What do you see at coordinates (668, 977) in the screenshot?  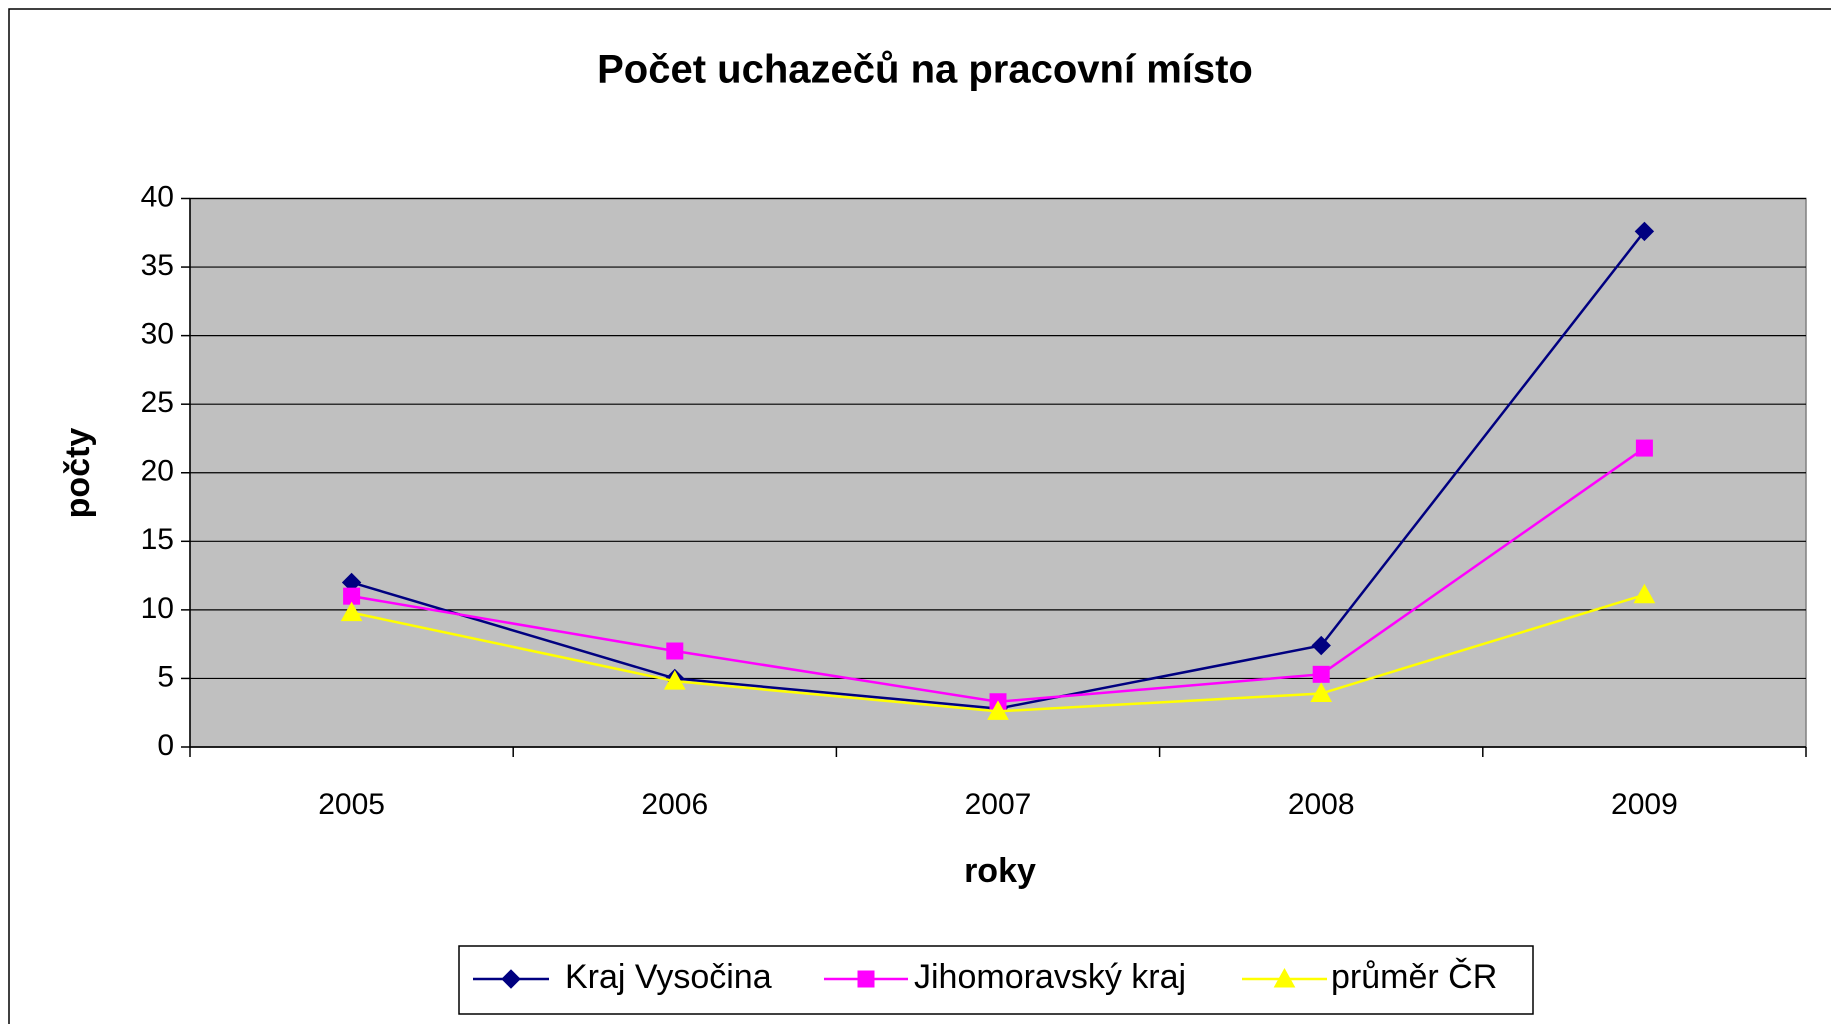 I see `legend-label: Kraj Vysočina` at bounding box center [668, 977].